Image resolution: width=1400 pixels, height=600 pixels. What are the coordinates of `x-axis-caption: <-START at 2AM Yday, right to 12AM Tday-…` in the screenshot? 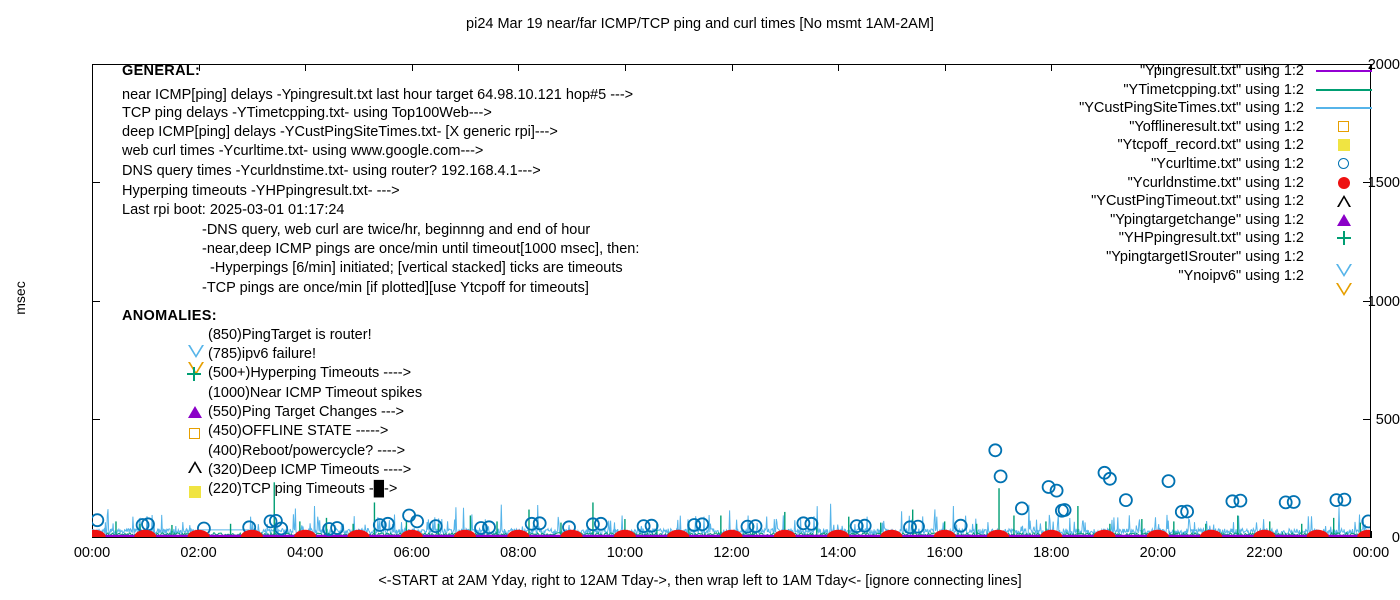 It's located at (700, 581).